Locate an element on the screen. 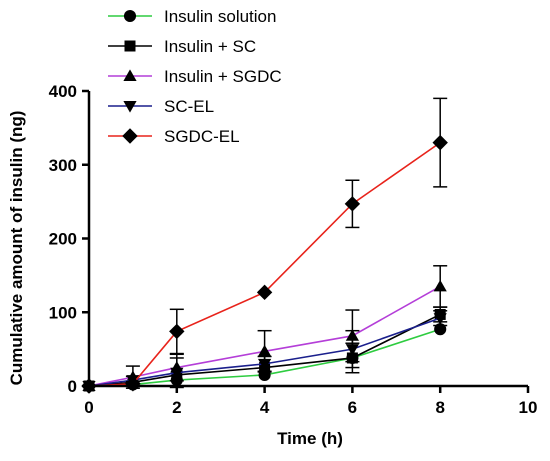 The height and width of the screenshot is (461, 550). legend-item: Insulin + SC is located at coordinates (182, 46).